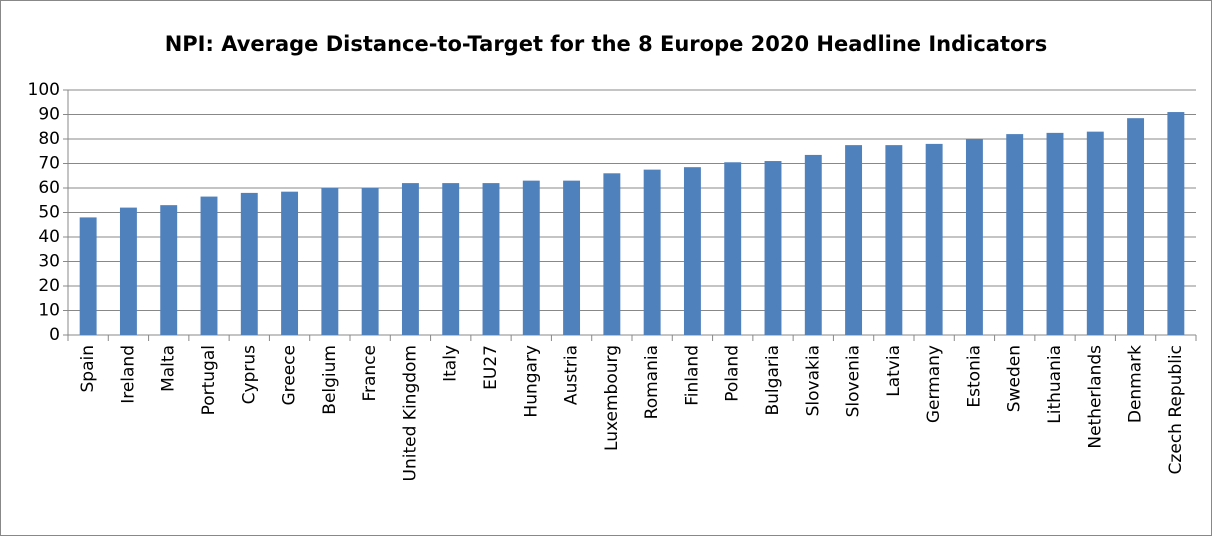 Image resolution: width=1212 pixels, height=536 pixels. I want to click on y-tick-label: 90, so click(49, 115).